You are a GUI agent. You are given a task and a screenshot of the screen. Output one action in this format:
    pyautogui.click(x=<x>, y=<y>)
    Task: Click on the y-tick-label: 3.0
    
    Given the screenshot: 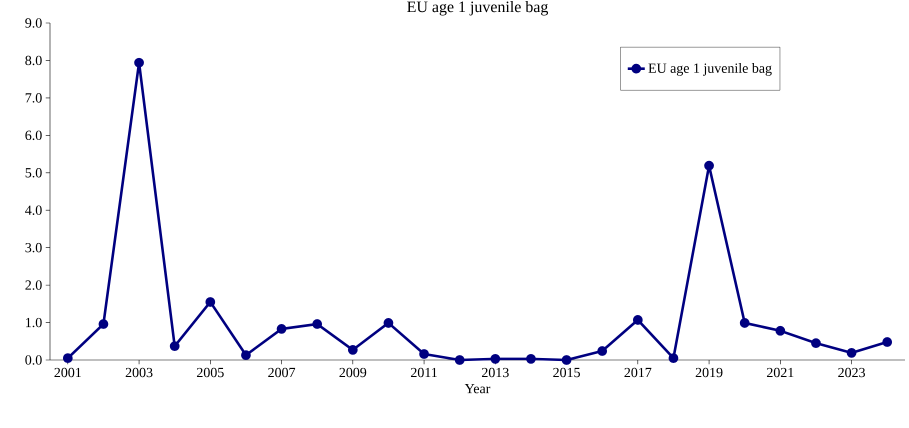 What is the action you would take?
    pyautogui.click(x=33, y=247)
    